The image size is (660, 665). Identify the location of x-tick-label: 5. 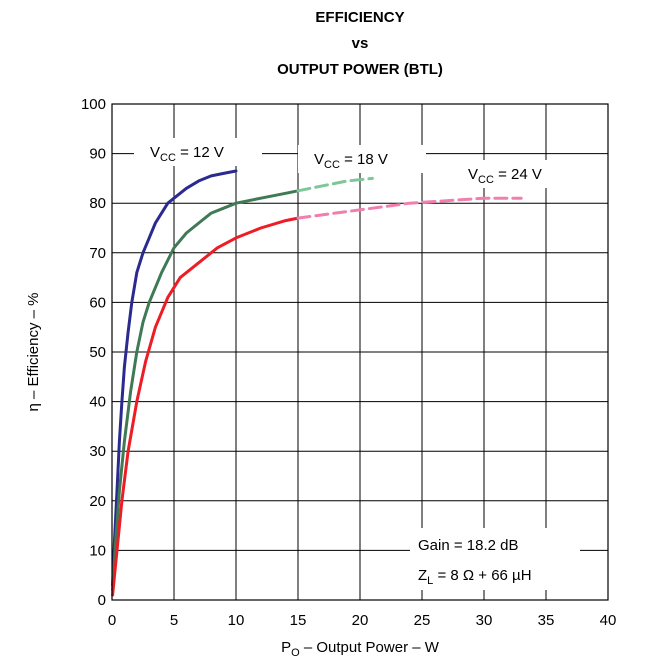
(174, 620).